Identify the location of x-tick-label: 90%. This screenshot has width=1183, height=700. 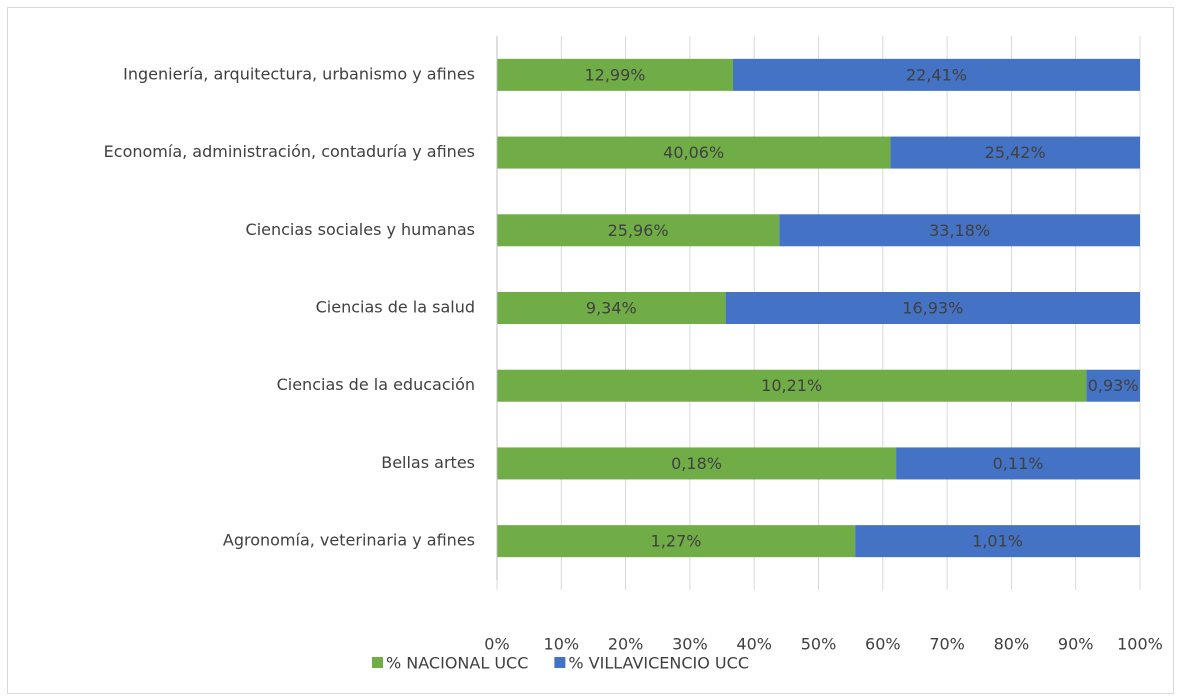
(1076, 644).